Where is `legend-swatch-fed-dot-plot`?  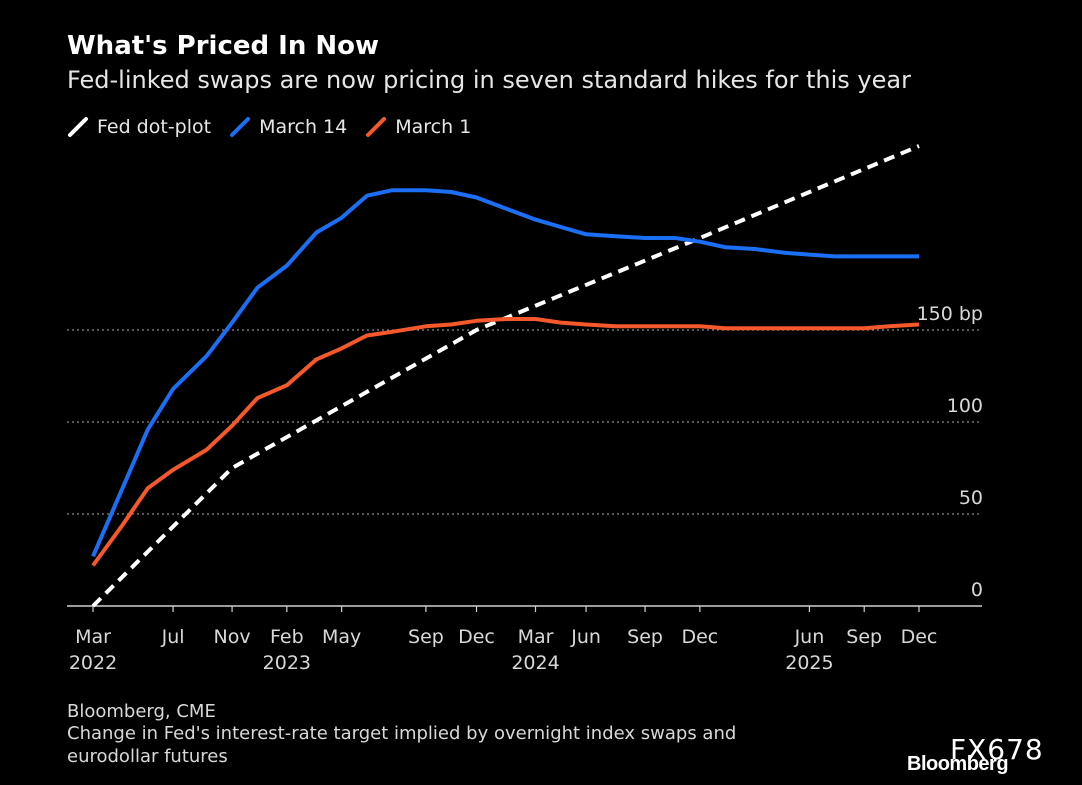 legend-swatch-fed-dot-plot is located at coordinates (78, 127).